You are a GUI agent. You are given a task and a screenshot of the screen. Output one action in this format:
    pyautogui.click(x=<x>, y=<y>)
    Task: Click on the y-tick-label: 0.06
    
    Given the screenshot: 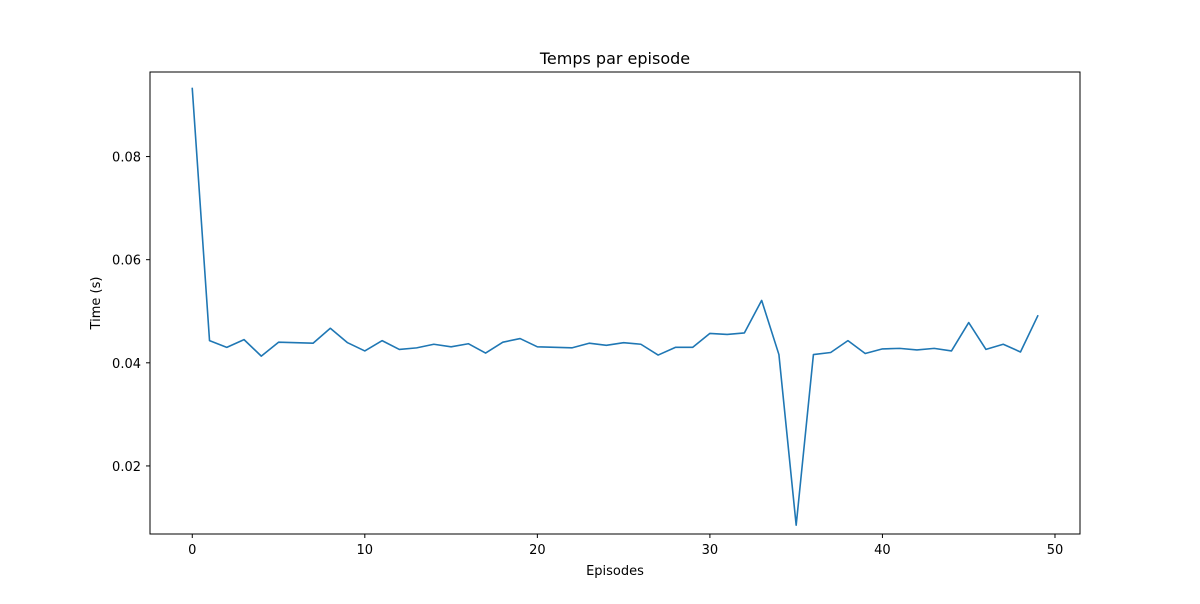 What is the action you would take?
    pyautogui.click(x=126, y=261)
    